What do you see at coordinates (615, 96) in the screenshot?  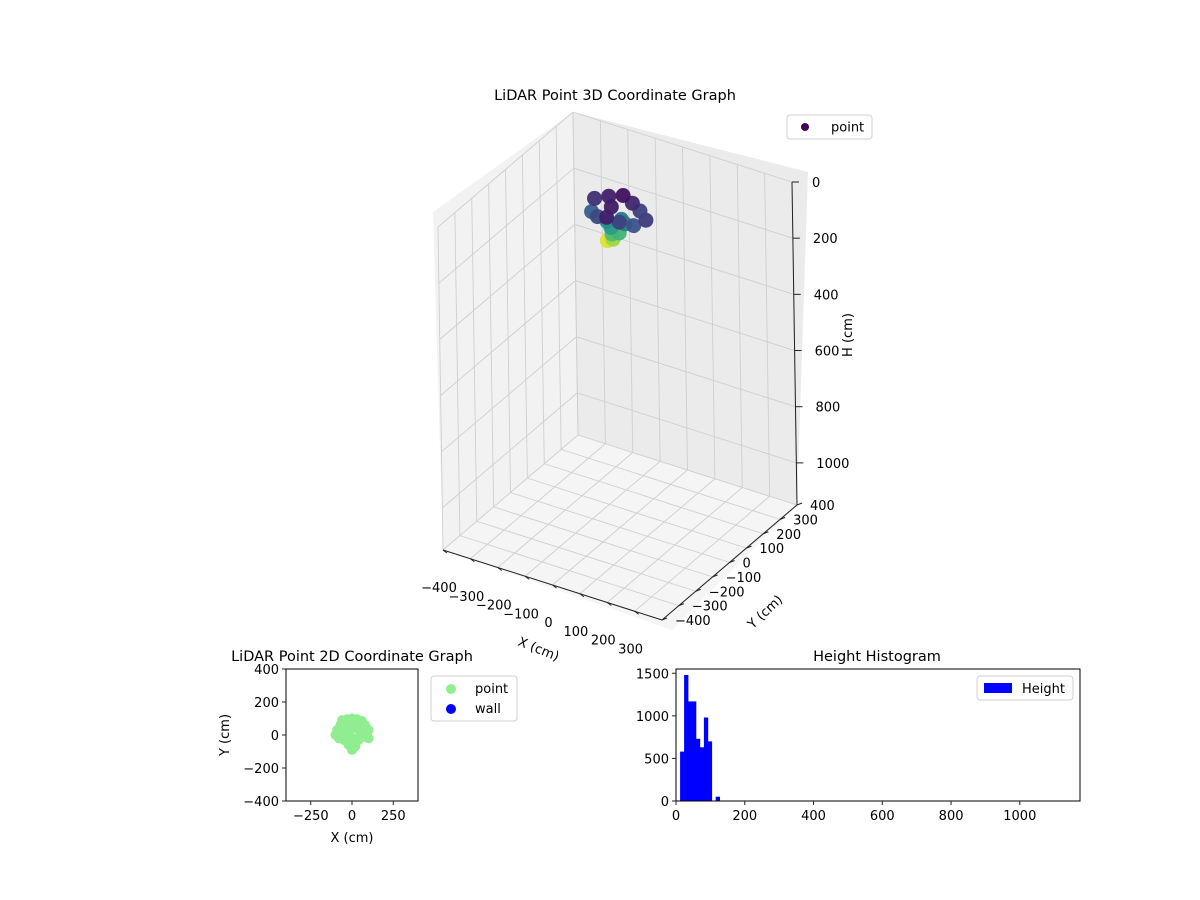 I see `title-3d: LiDAR Point 3D Coordinate Graph` at bounding box center [615, 96].